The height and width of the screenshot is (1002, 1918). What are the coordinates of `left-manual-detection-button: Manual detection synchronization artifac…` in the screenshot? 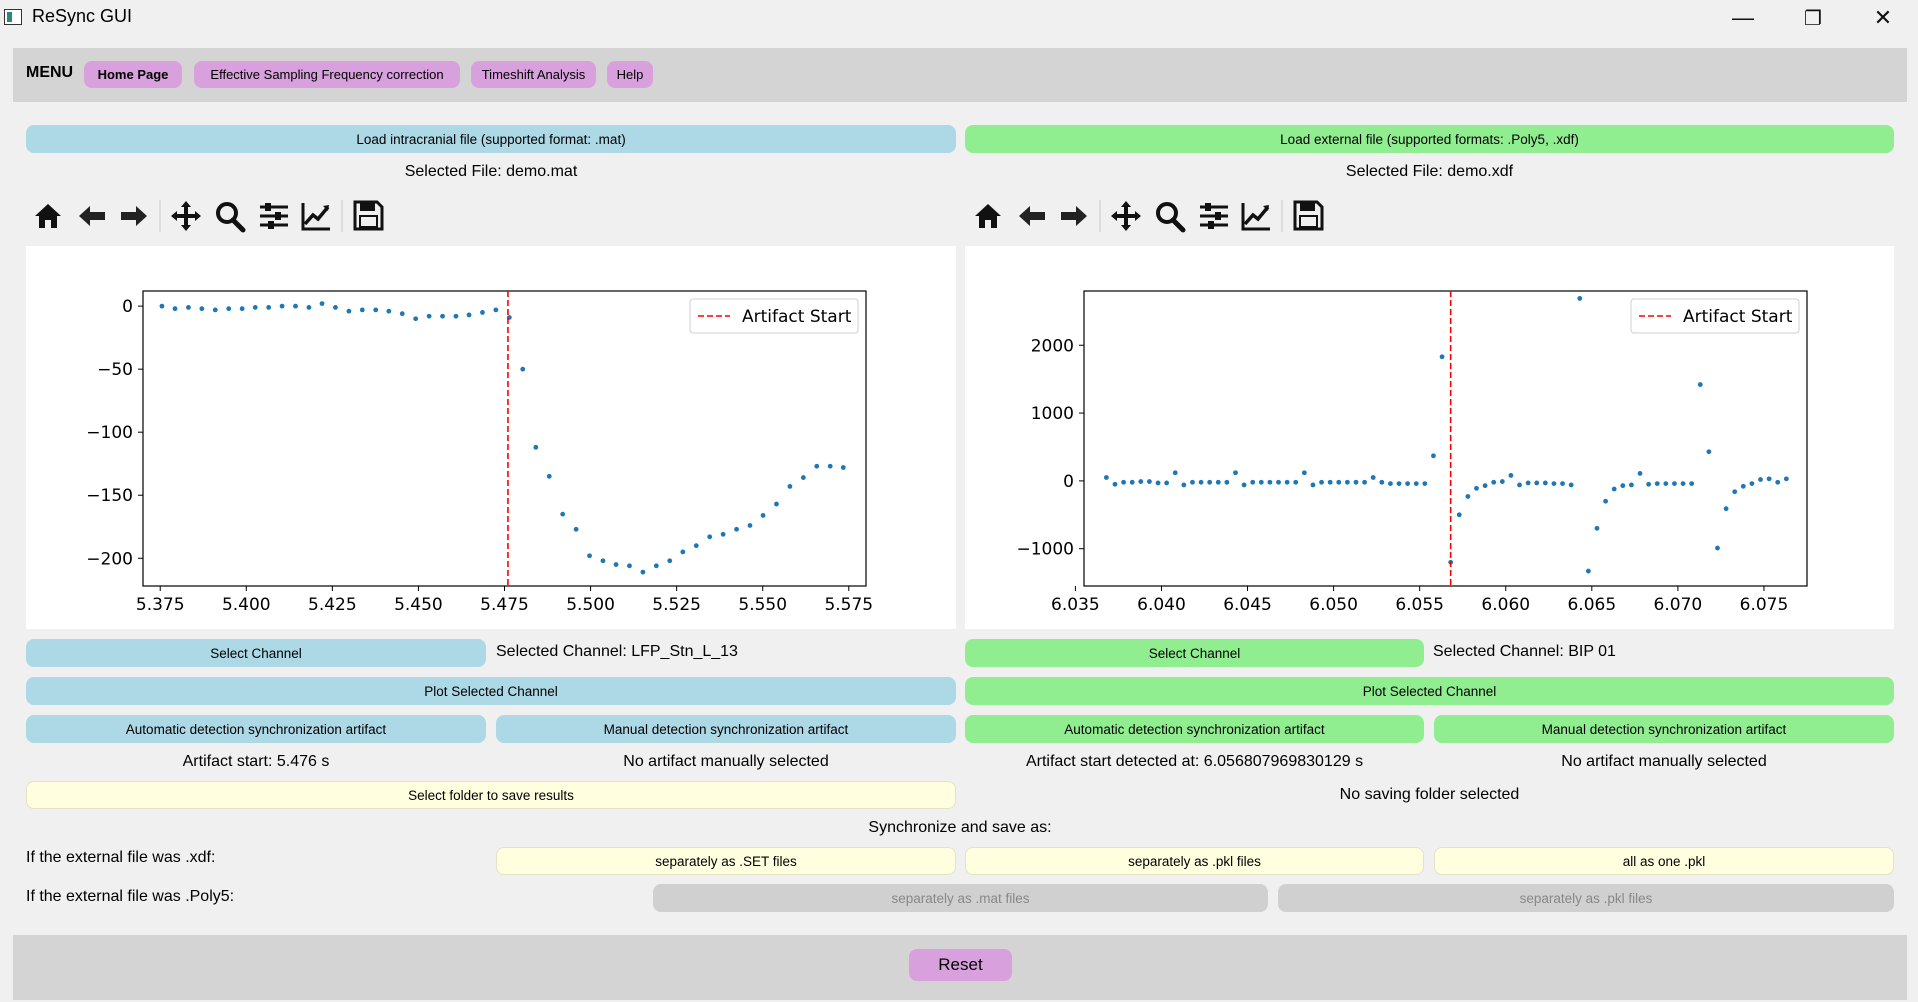 It's located at (726, 729).